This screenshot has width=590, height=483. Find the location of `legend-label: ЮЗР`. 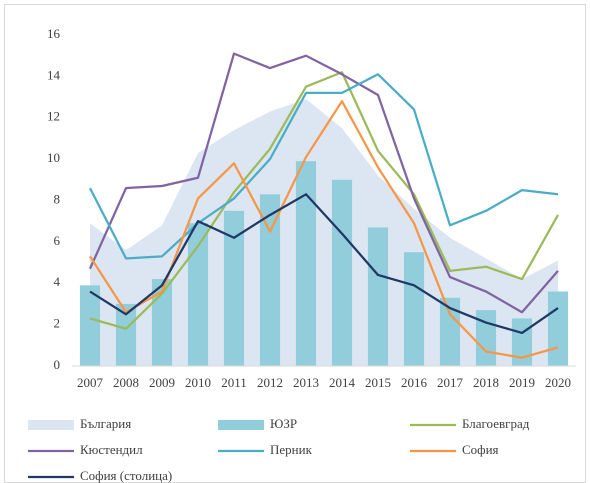

legend-label: ЮЗР is located at coordinates (283, 423).